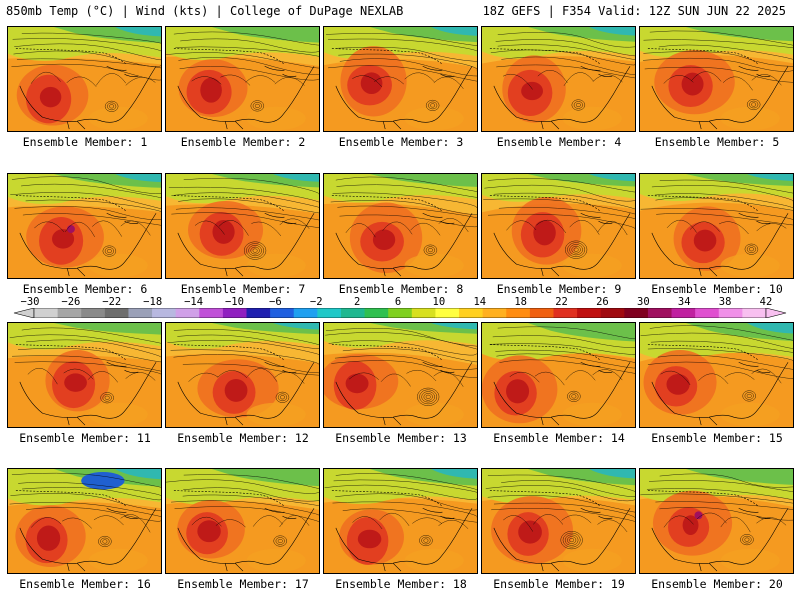 The image size is (800, 600). Describe the element at coordinates (401, 438) in the screenshot. I see `ensemble-member-label: Ensemble Member: 13` at that location.